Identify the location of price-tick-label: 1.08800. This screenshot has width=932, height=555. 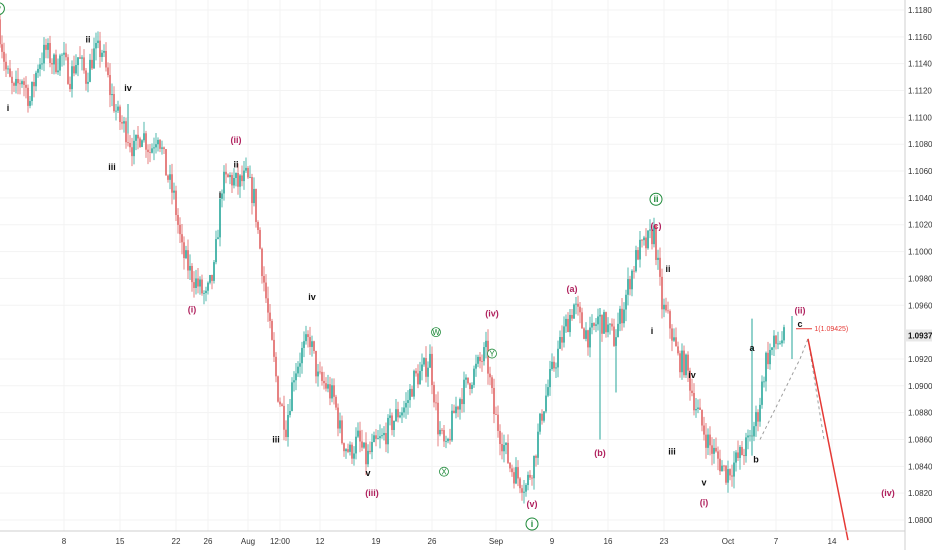
(920, 413).